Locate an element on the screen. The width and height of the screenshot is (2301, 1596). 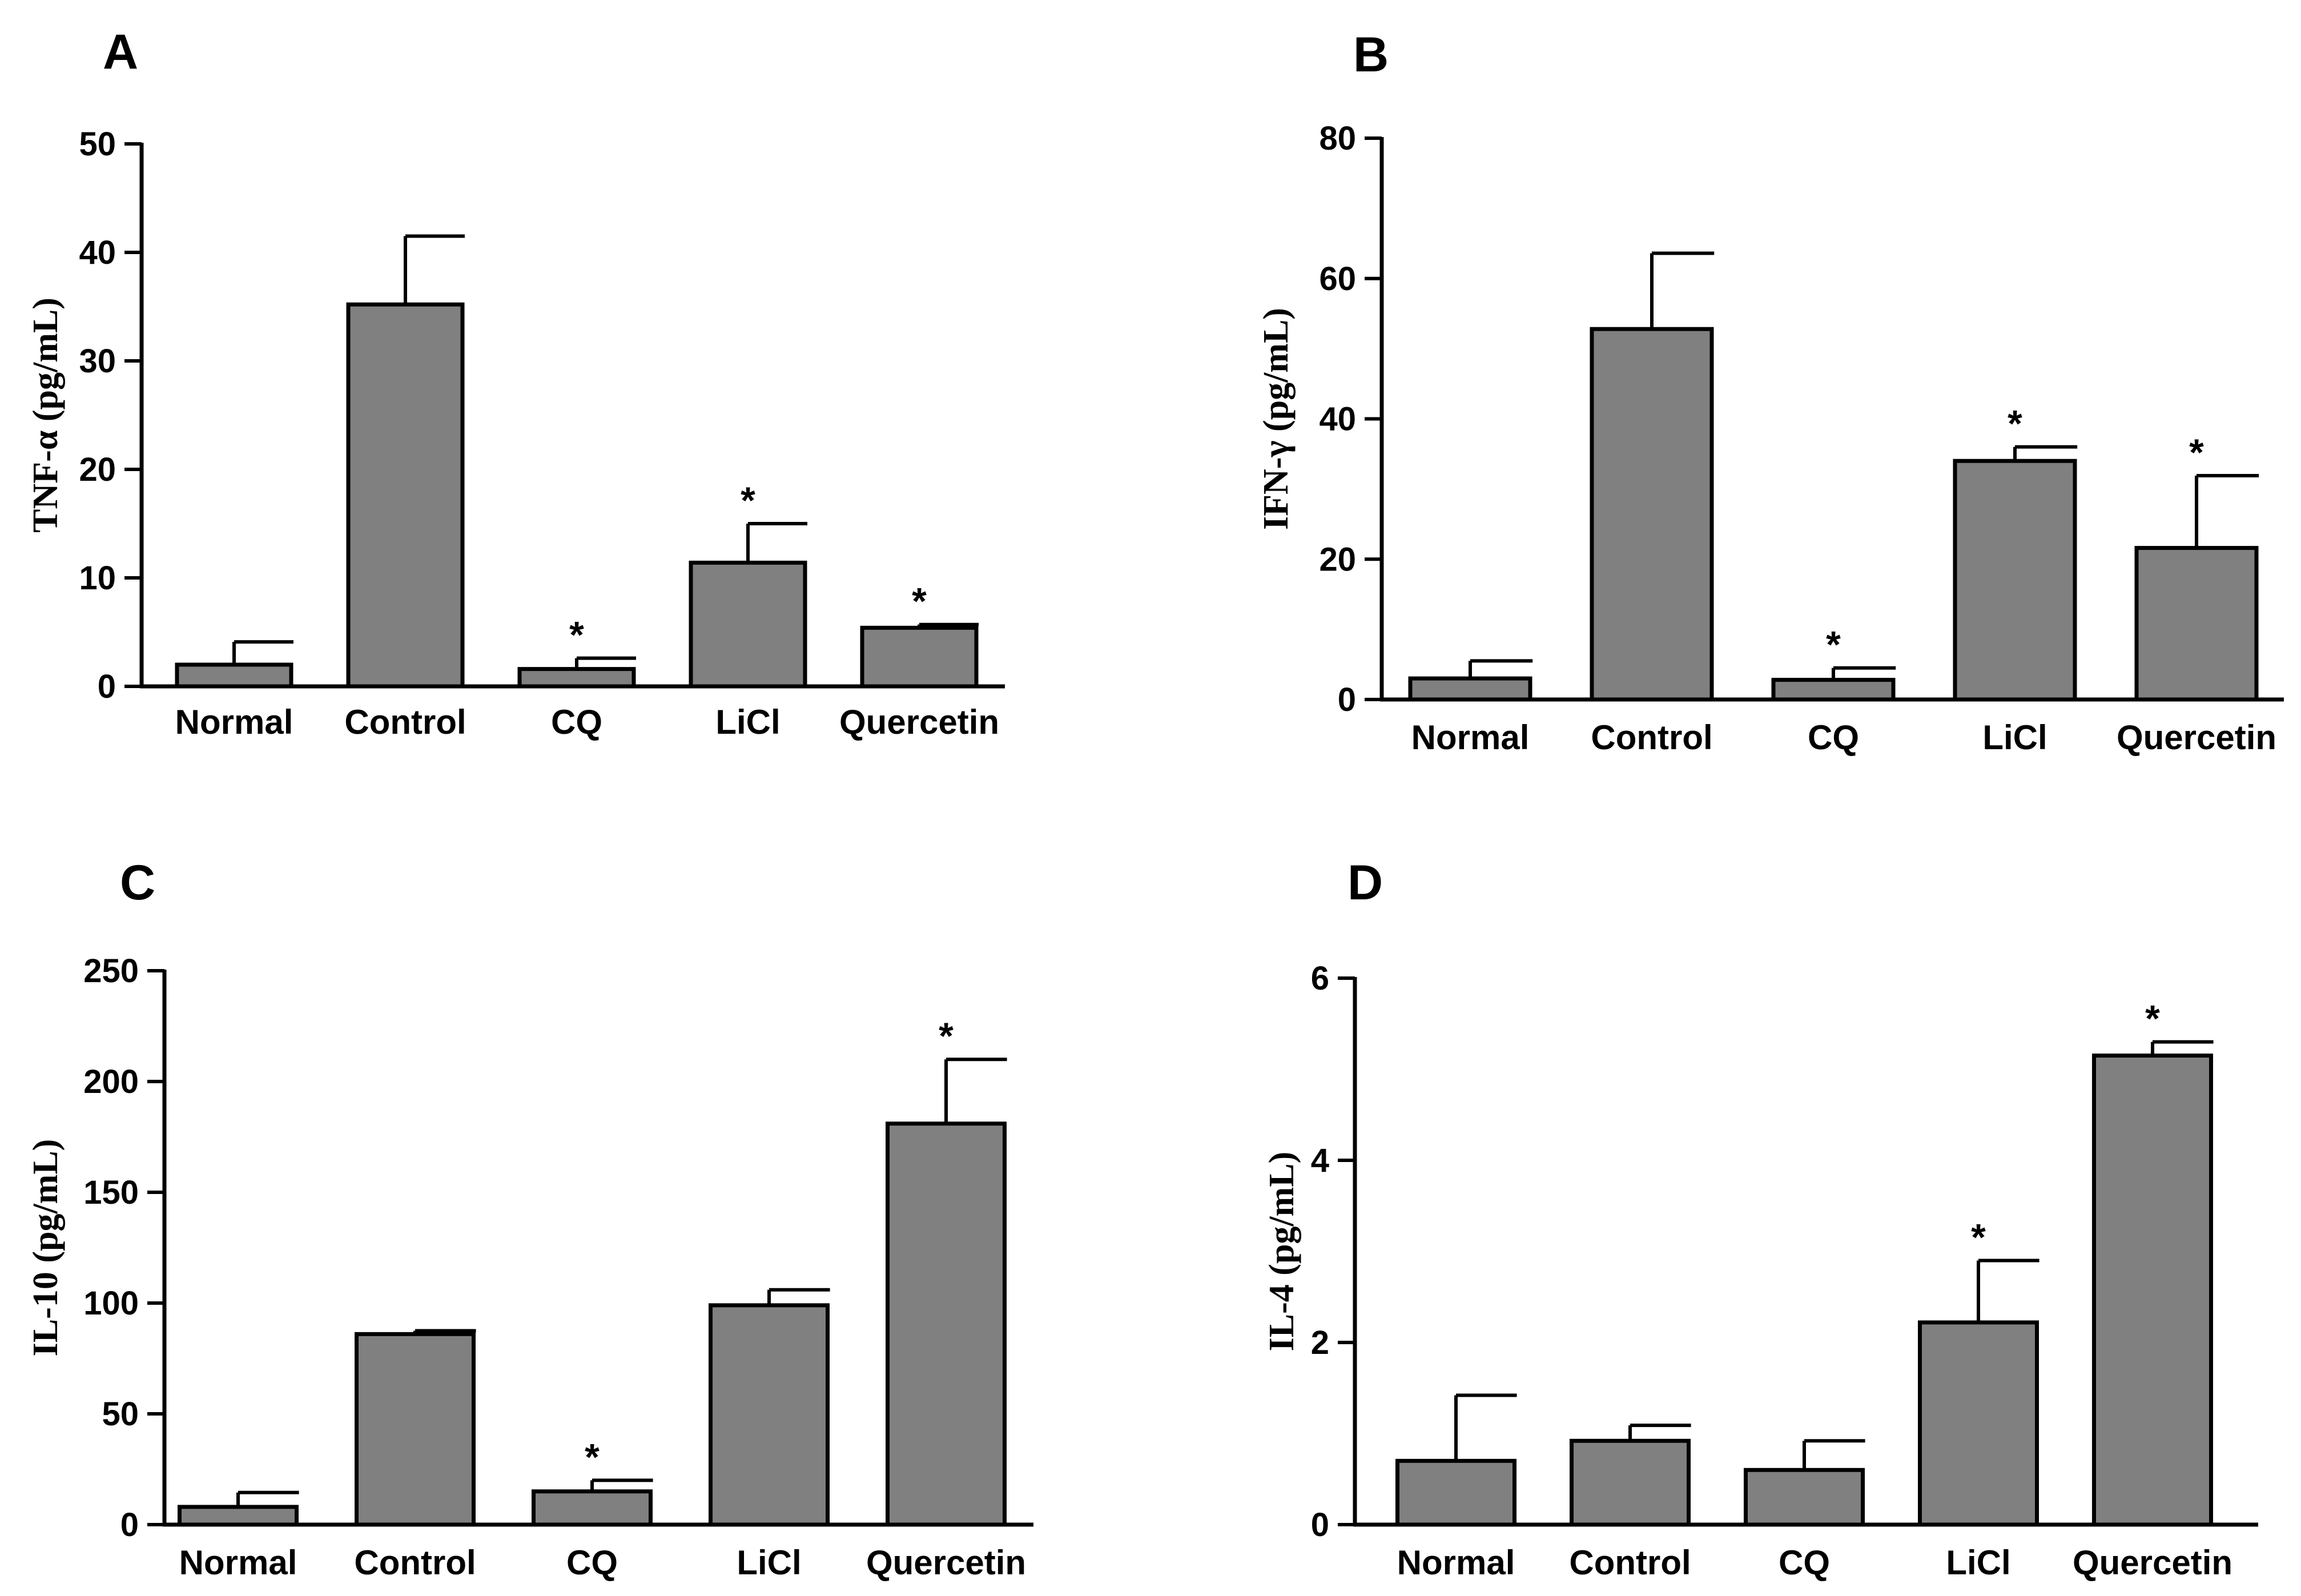
panel-b-y-tick-label: 0 is located at coordinates (1347, 699).